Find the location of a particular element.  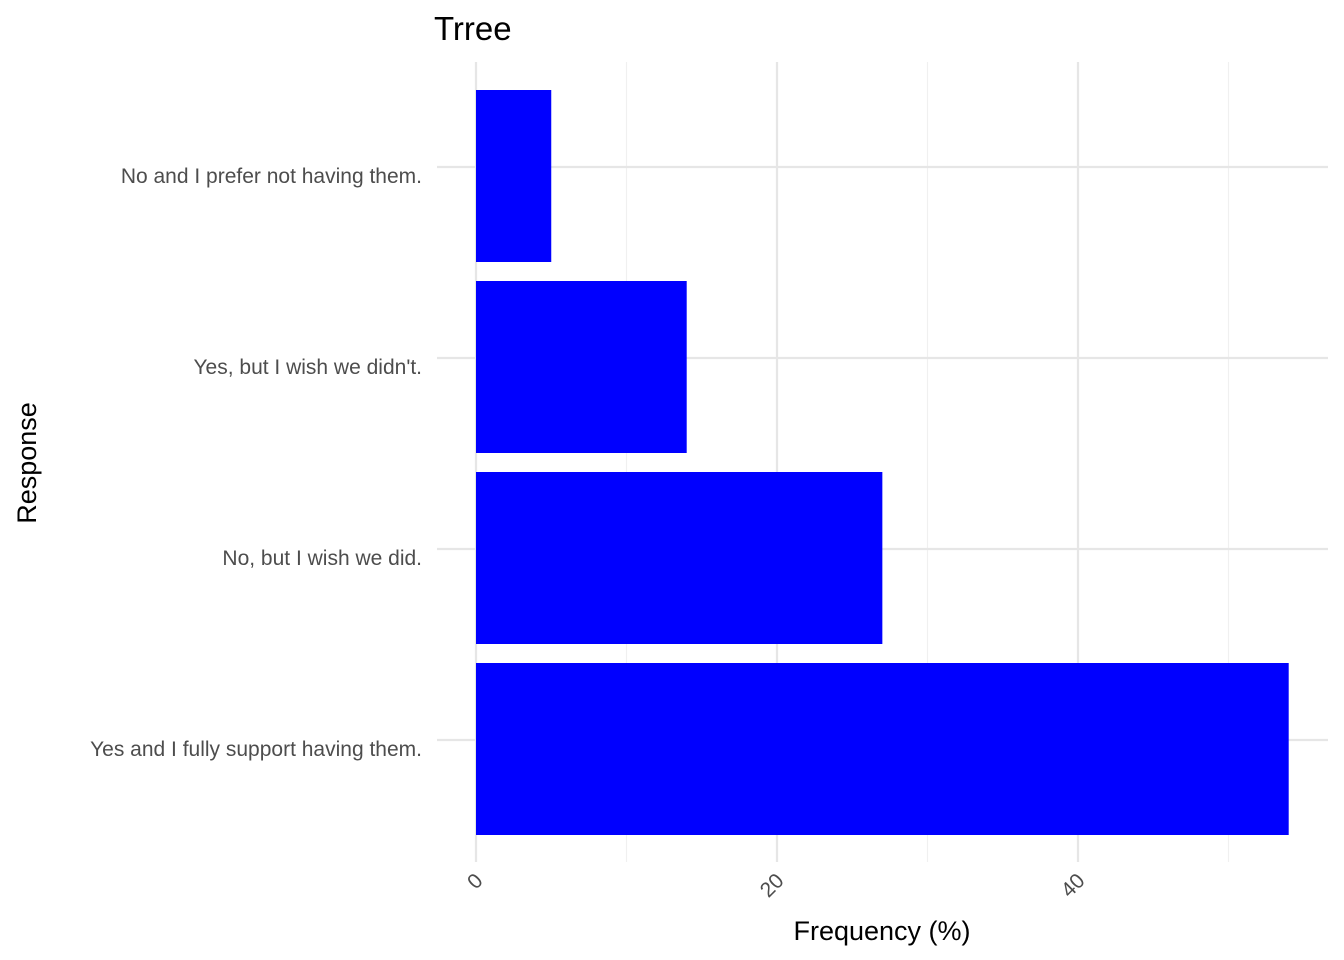

x-tick-label: 20 is located at coordinates (772, 885).